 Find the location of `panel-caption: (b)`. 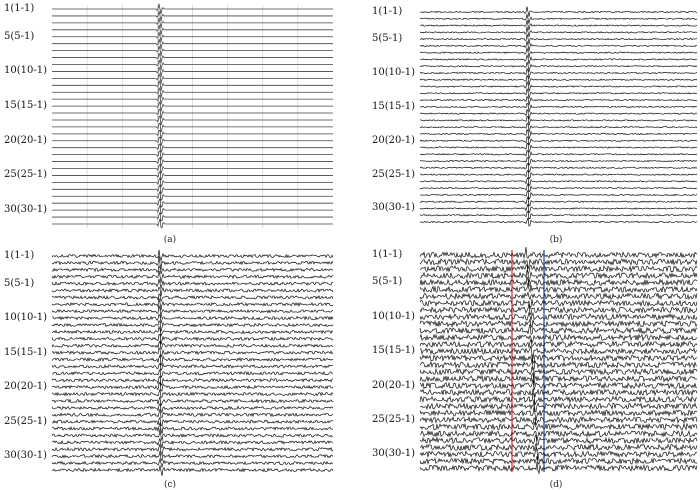

panel-caption: (b) is located at coordinates (556, 240).